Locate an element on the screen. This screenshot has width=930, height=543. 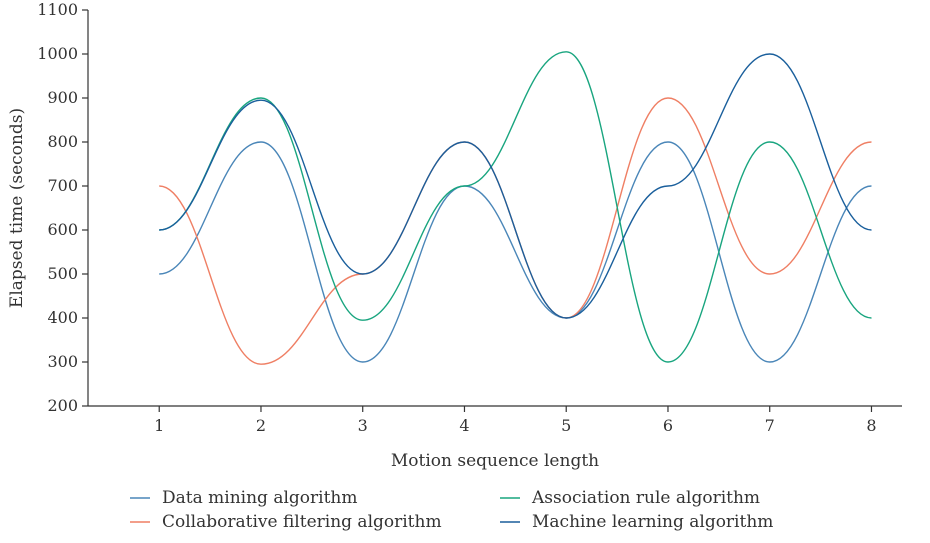
x-tick-label: 1 is located at coordinates (159, 425).